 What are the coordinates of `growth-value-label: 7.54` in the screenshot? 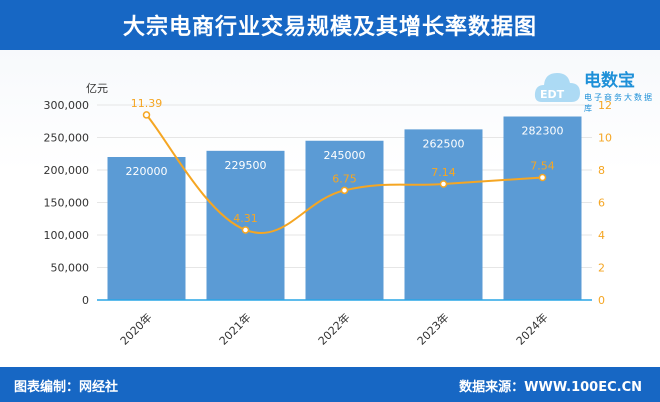 It's located at (542, 165).